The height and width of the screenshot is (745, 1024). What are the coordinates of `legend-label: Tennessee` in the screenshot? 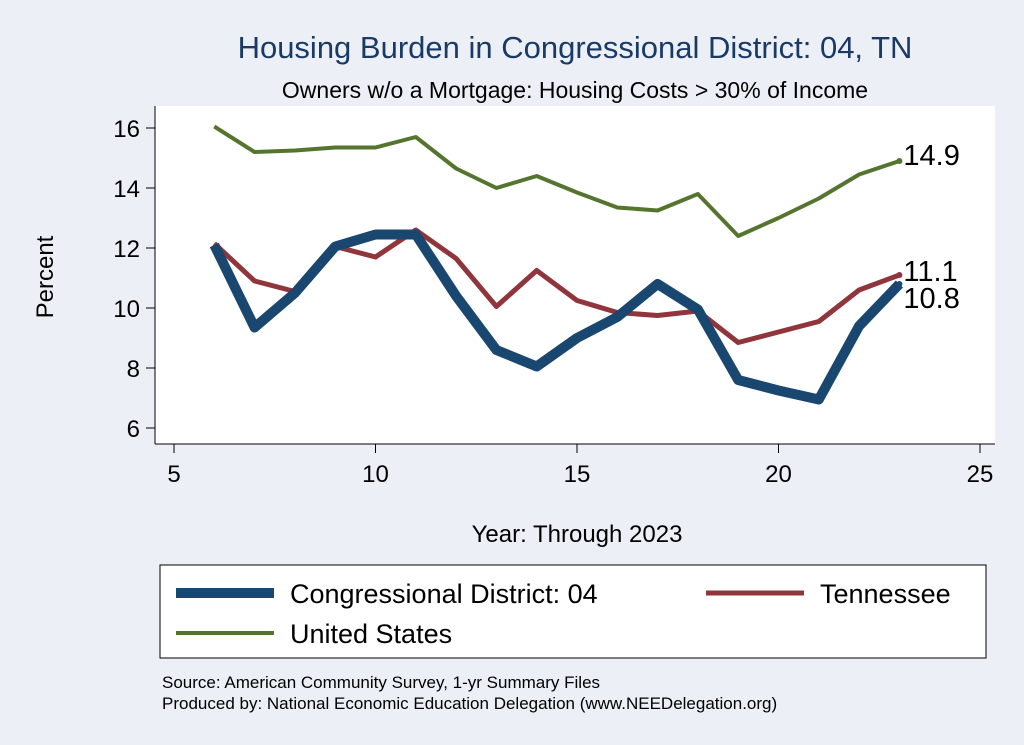 It's located at (885, 594).